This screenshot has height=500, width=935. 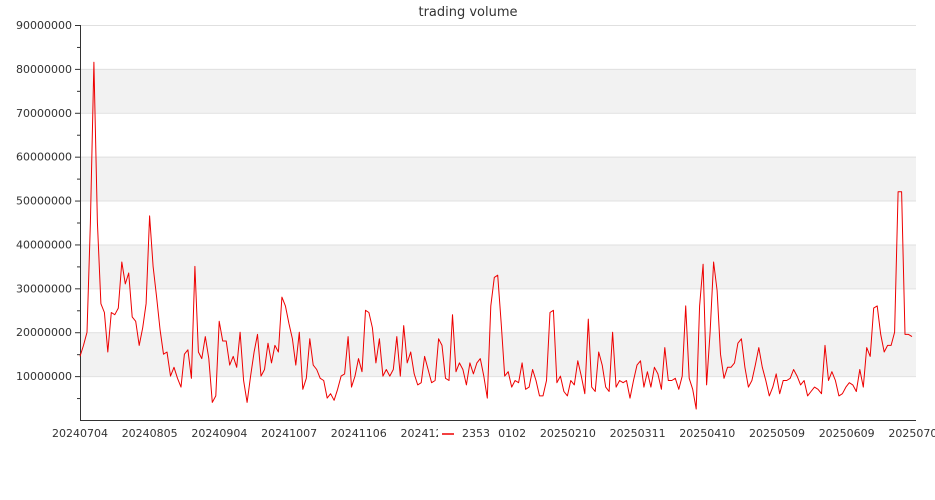 I want to click on y-tick-label: 80000000, so click(x=44, y=69).